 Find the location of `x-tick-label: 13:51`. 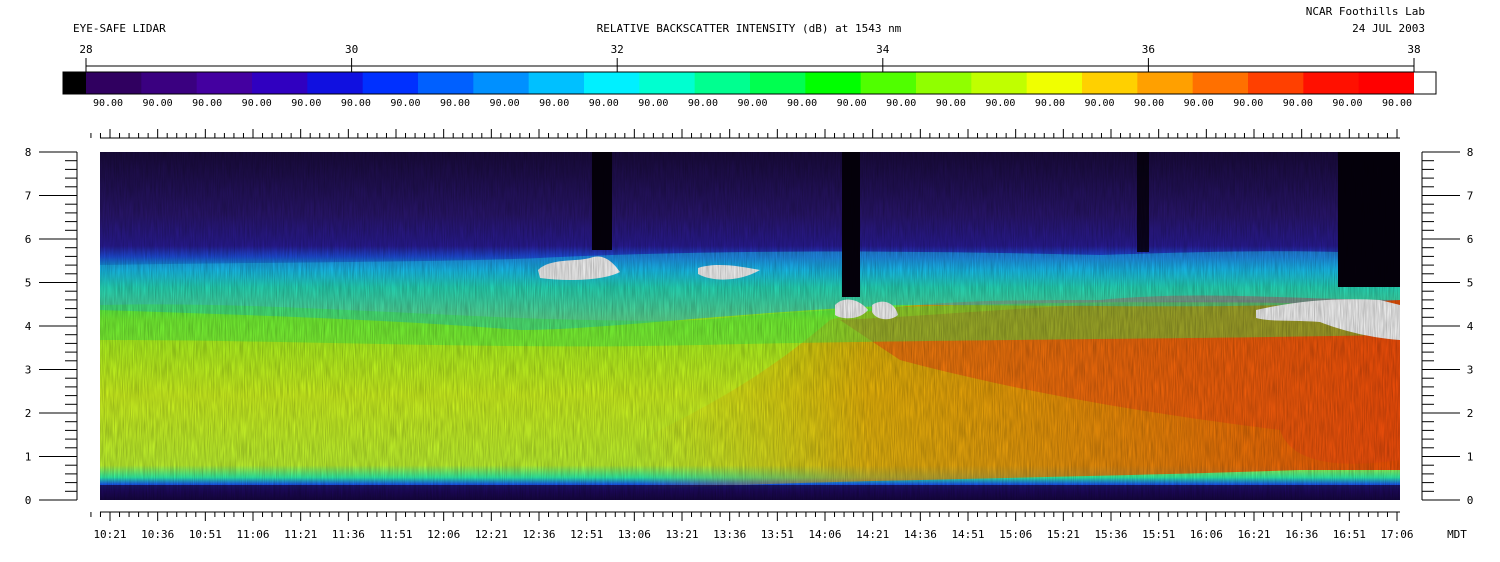

x-tick-label: 13:51 is located at coordinates (777, 534).